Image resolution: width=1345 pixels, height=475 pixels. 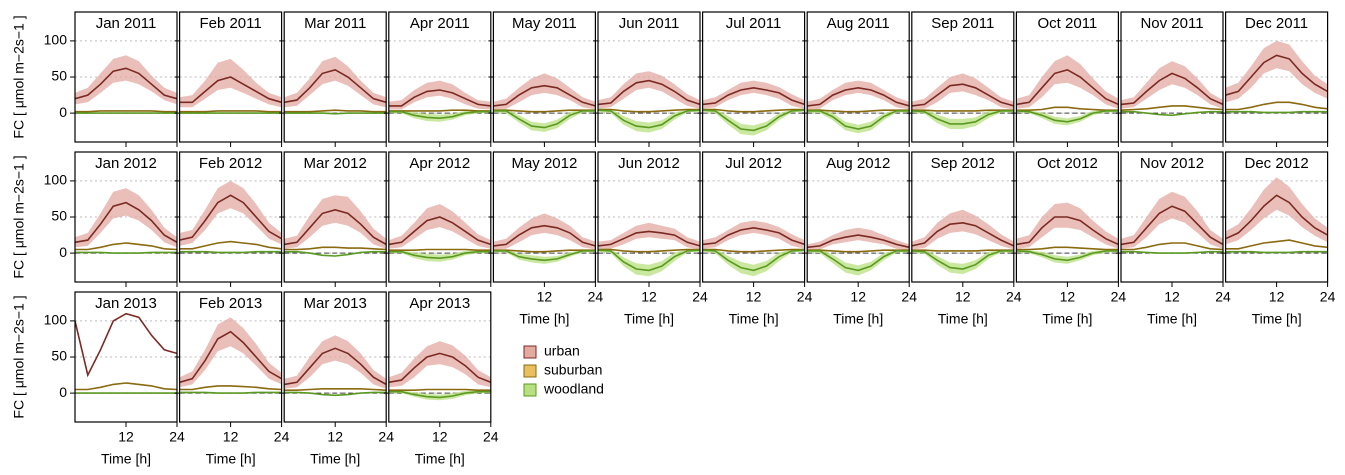 What do you see at coordinates (439, 303) in the screenshot?
I see `panel-title: Apr 2013` at bounding box center [439, 303].